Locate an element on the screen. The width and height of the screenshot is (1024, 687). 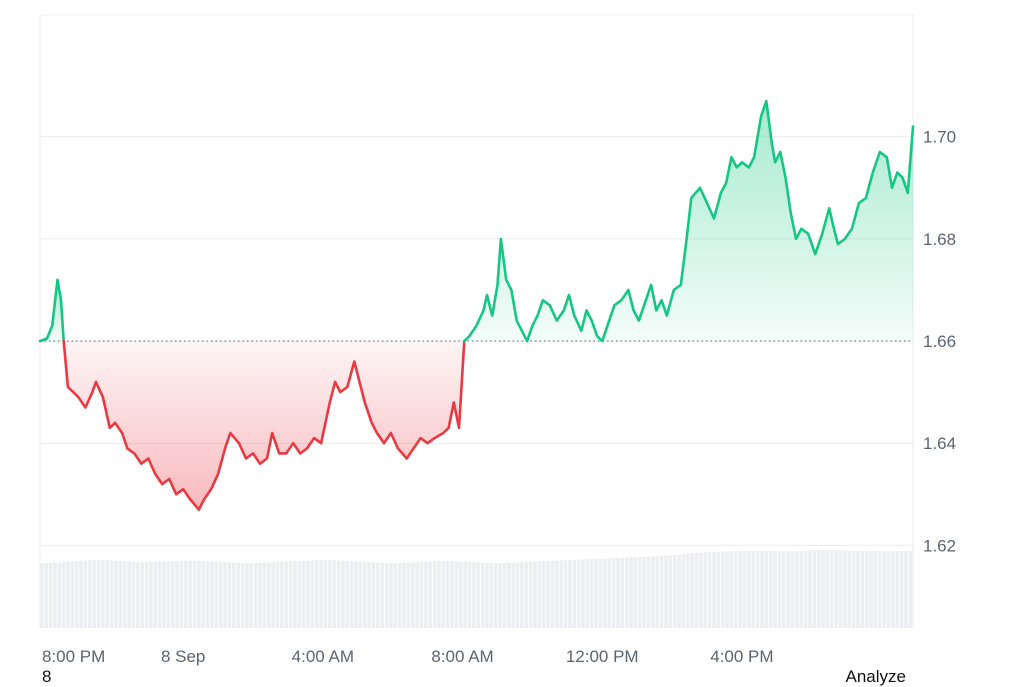
y-tick-label: 1.68 is located at coordinates (939, 239).